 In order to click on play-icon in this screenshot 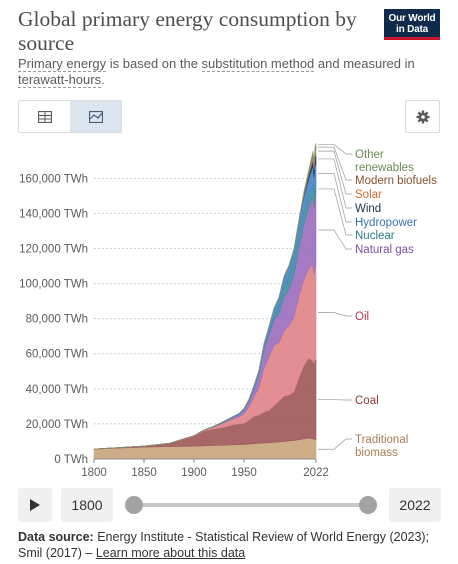, I will do `click(35, 505)`.